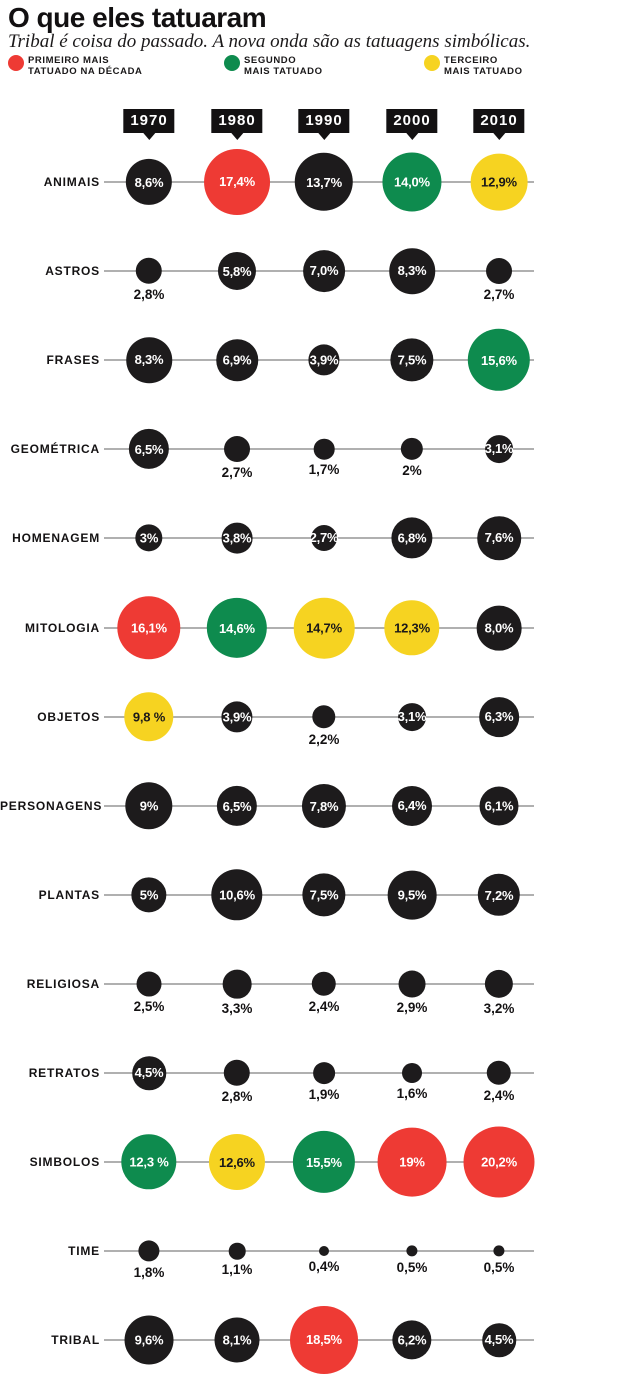 The height and width of the screenshot is (1387, 620). Describe the element at coordinates (68, 717) in the screenshot. I see `category-label: OBJETOS` at that location.